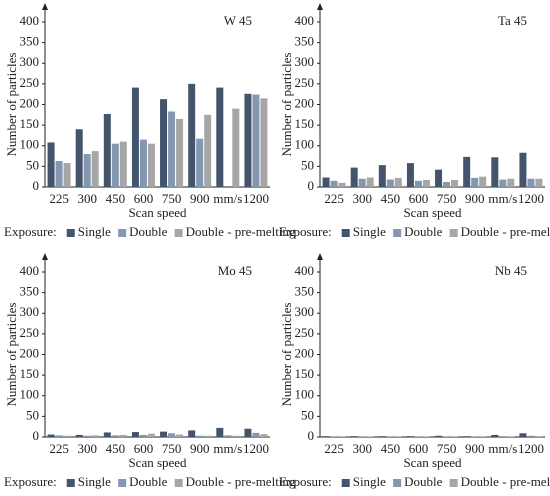  I want to click on panel-title: Nb 45, so click(511, 270).